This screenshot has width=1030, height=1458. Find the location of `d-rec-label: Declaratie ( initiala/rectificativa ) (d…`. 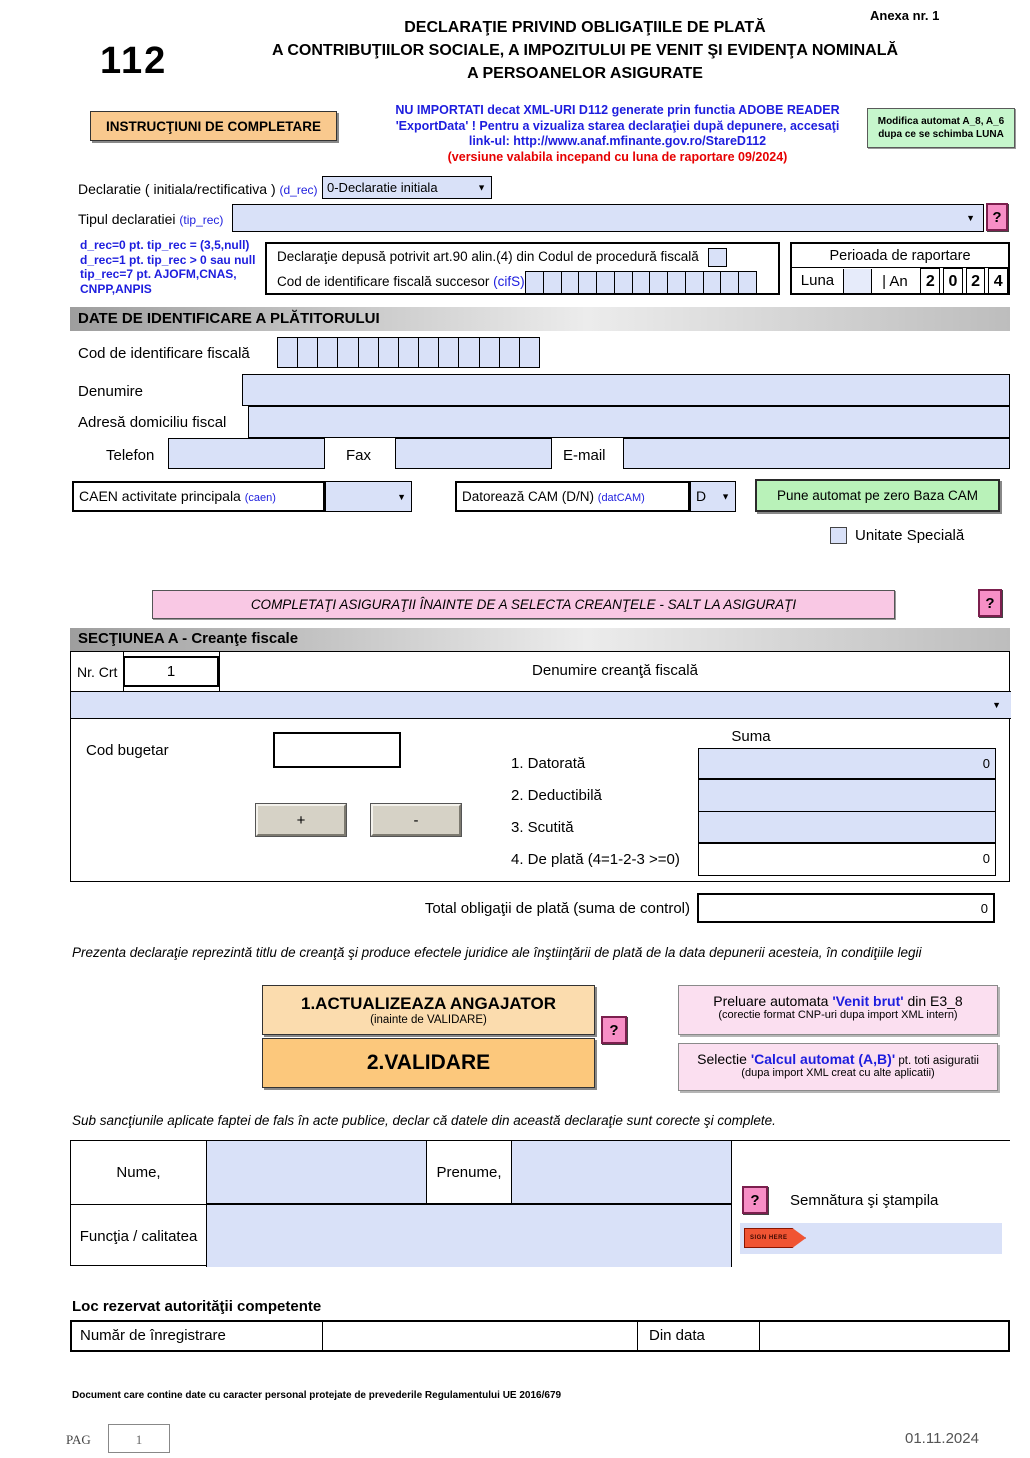

d-rec-label: Declaratie ( initiala/rectificativa ) (d… is located at coordinates (198, 189).